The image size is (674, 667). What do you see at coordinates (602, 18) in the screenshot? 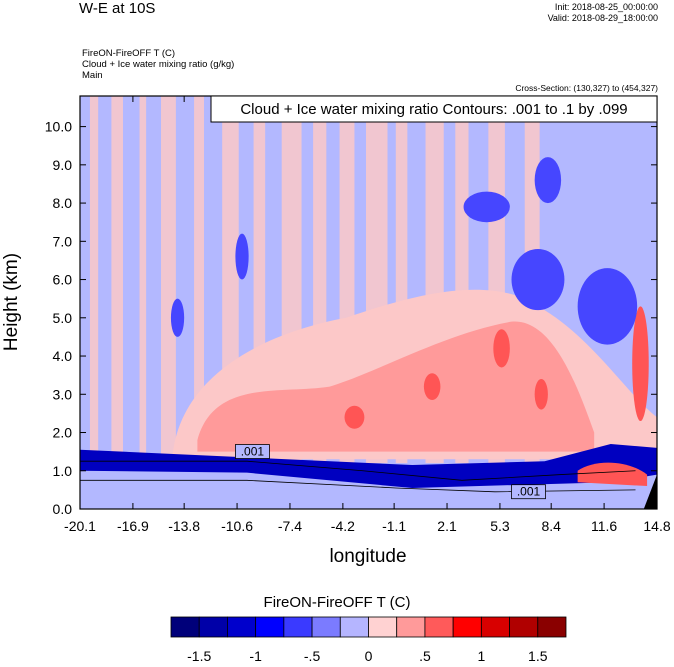
I see `valid-time: Valid: 2018-08-29_18:00:00` at bounding box center [602, 18].